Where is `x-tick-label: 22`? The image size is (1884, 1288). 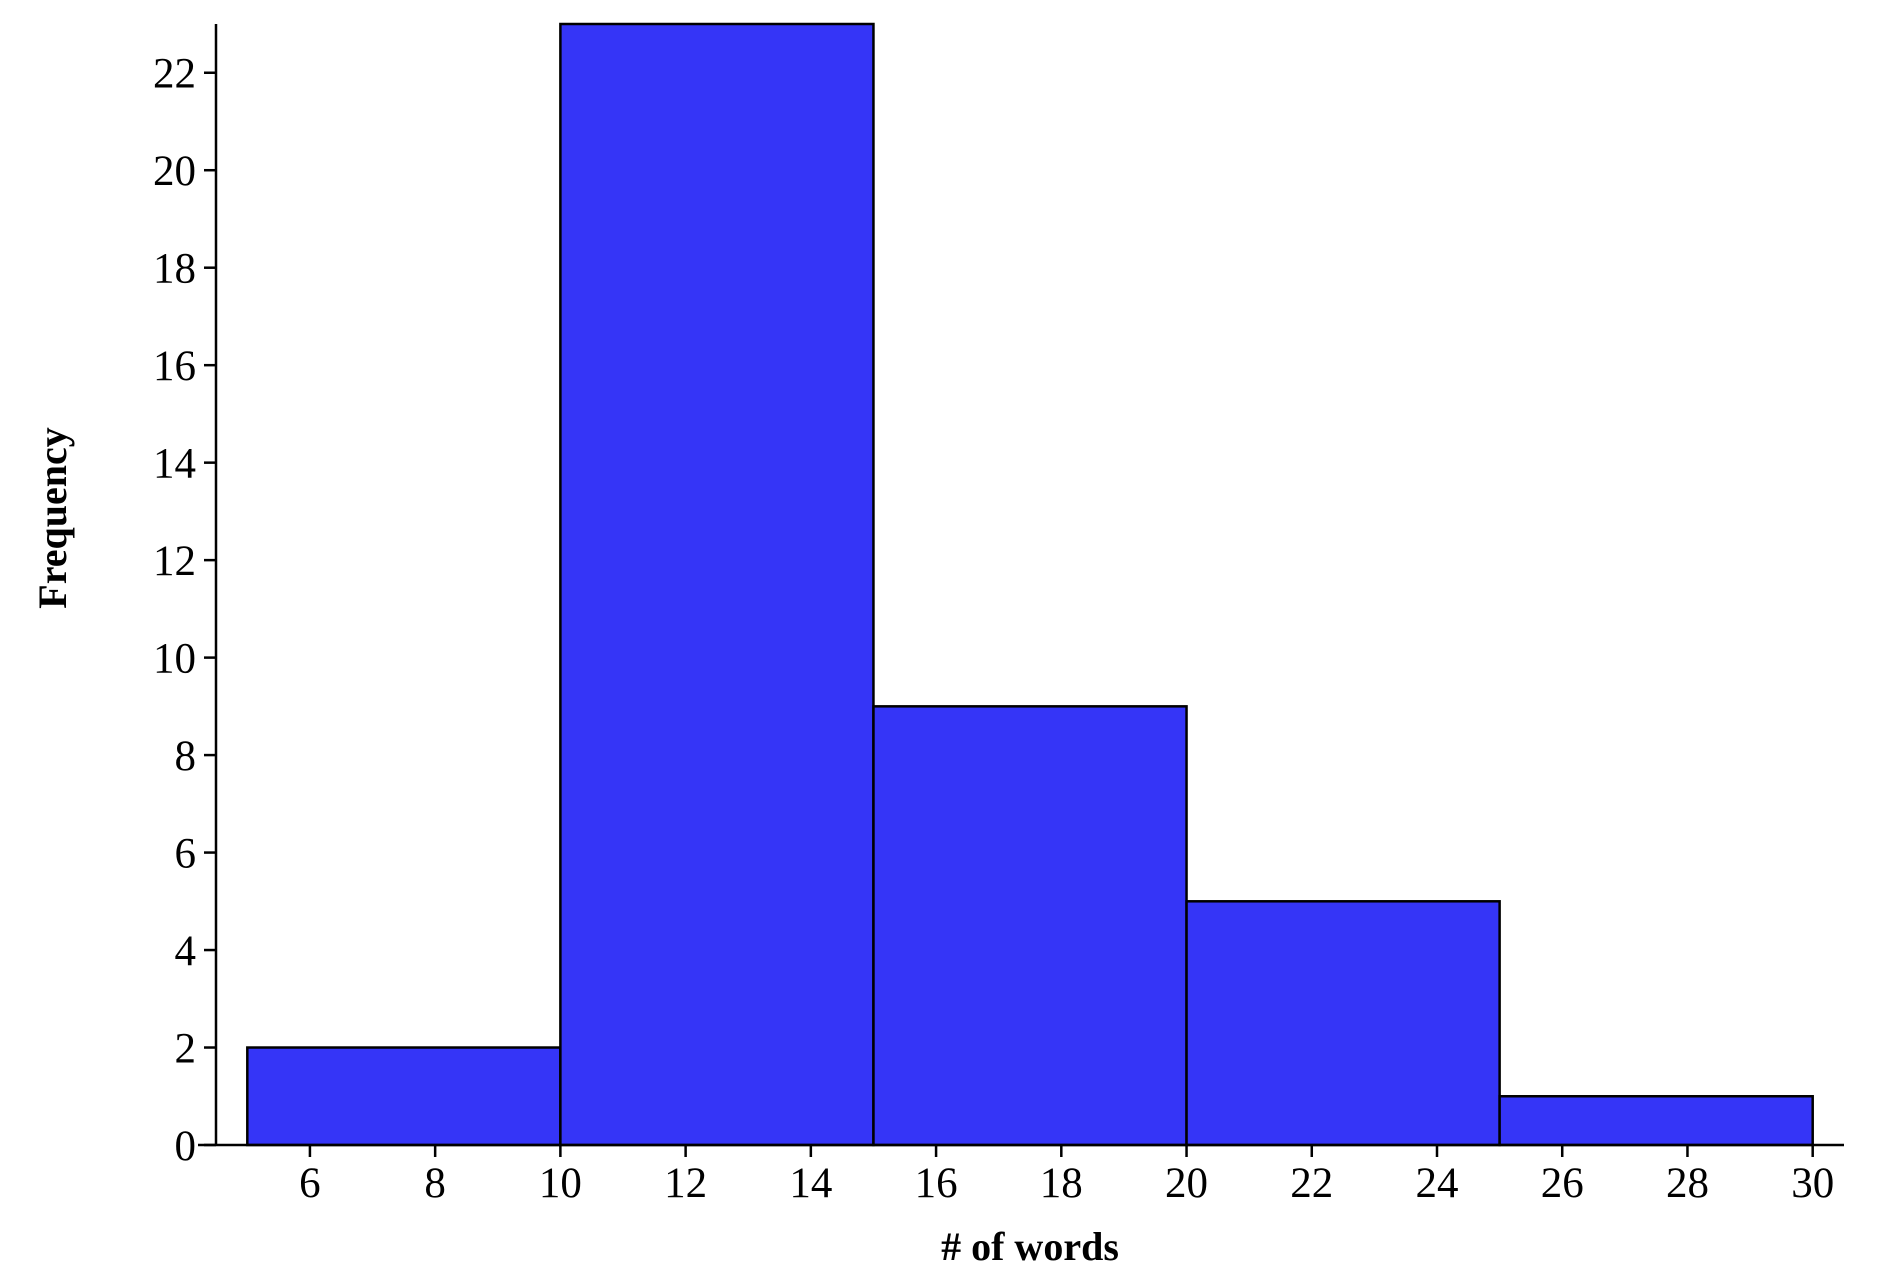 x-tick-label: 22 is located at coordinates (1311, 1183).